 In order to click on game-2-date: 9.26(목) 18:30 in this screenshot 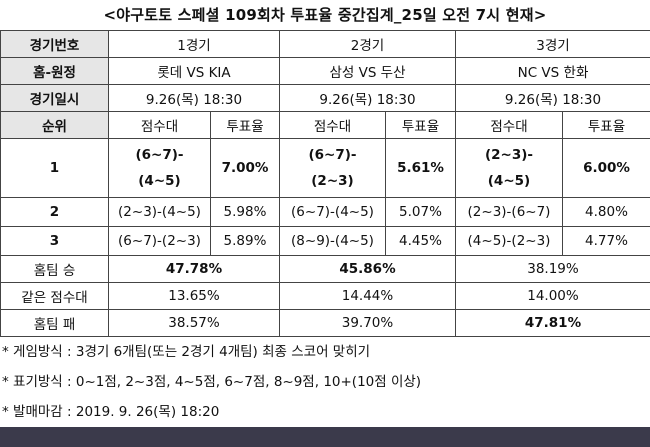, I will do `click(367, 98)`.